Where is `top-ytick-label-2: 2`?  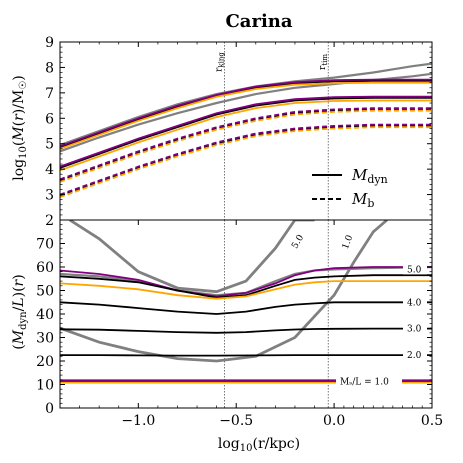
top-ytick-label-2: 2 is located at coordinates (49, 221).